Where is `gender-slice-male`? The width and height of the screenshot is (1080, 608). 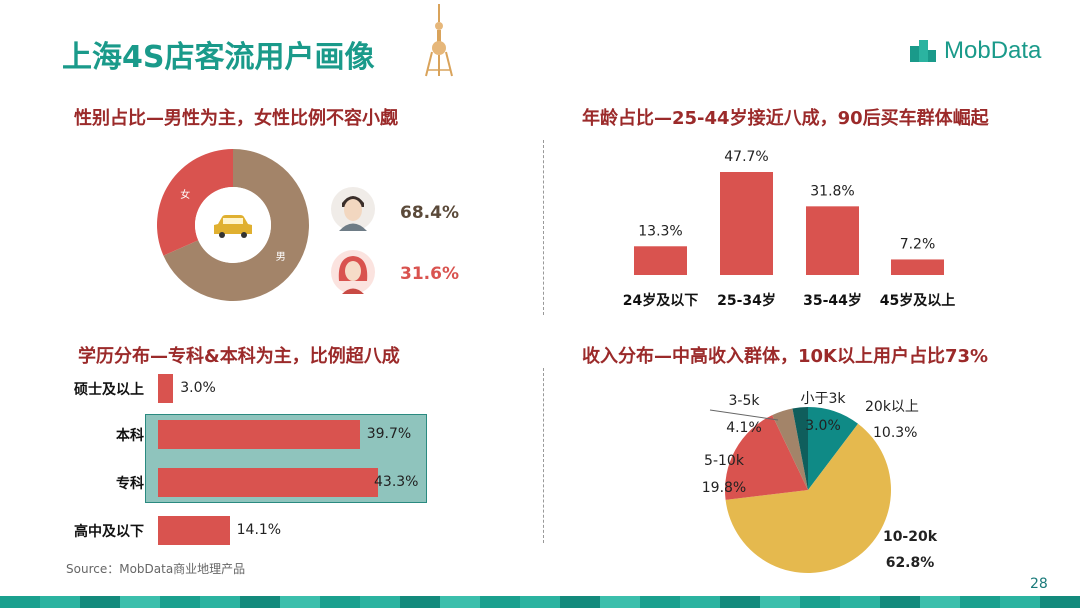
gender-slice-male is located at coordinates (236, 225).